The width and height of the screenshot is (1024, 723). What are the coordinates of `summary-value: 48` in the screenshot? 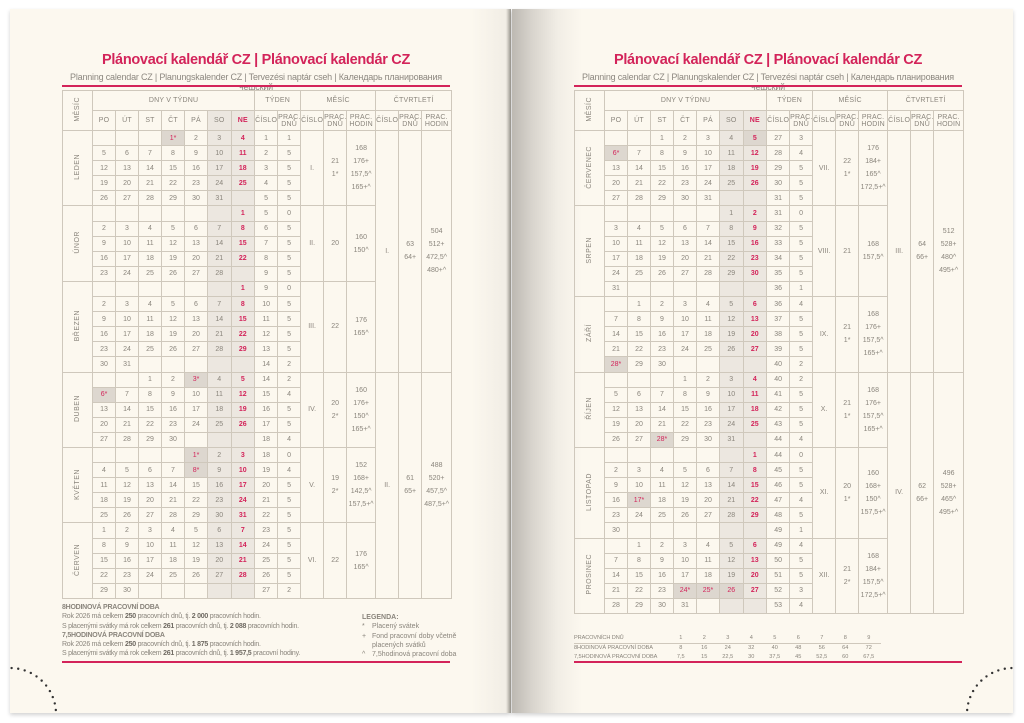 It's located at (798, 648).